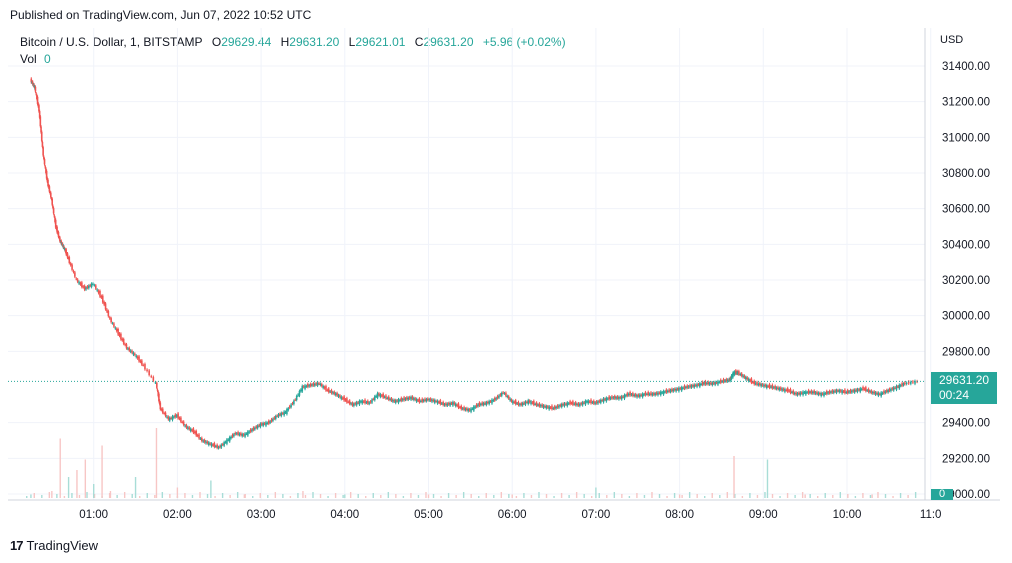 This screenshot has height=563, width=1012. Describe the element at coordinates (966, 67) in the screenshot. I see `y-tick-label: 31400.00` at that location.